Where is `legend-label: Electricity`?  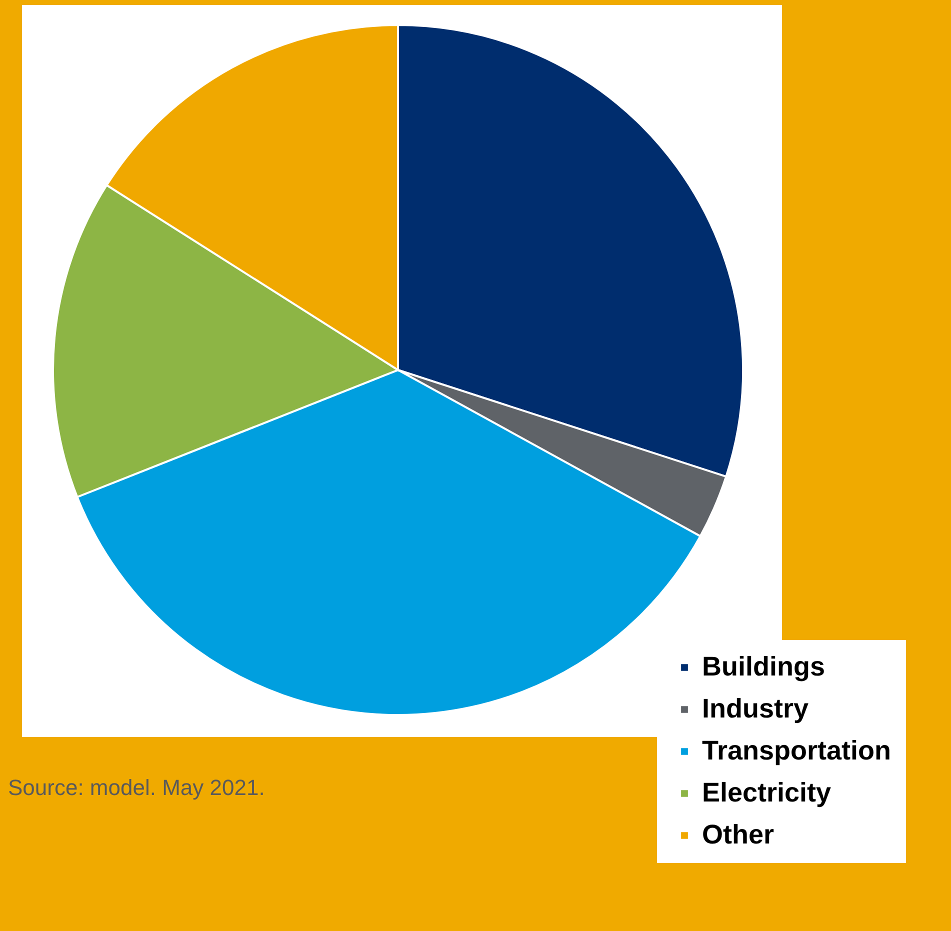
legend-label: Electricity is located at coordinates (767, 793).